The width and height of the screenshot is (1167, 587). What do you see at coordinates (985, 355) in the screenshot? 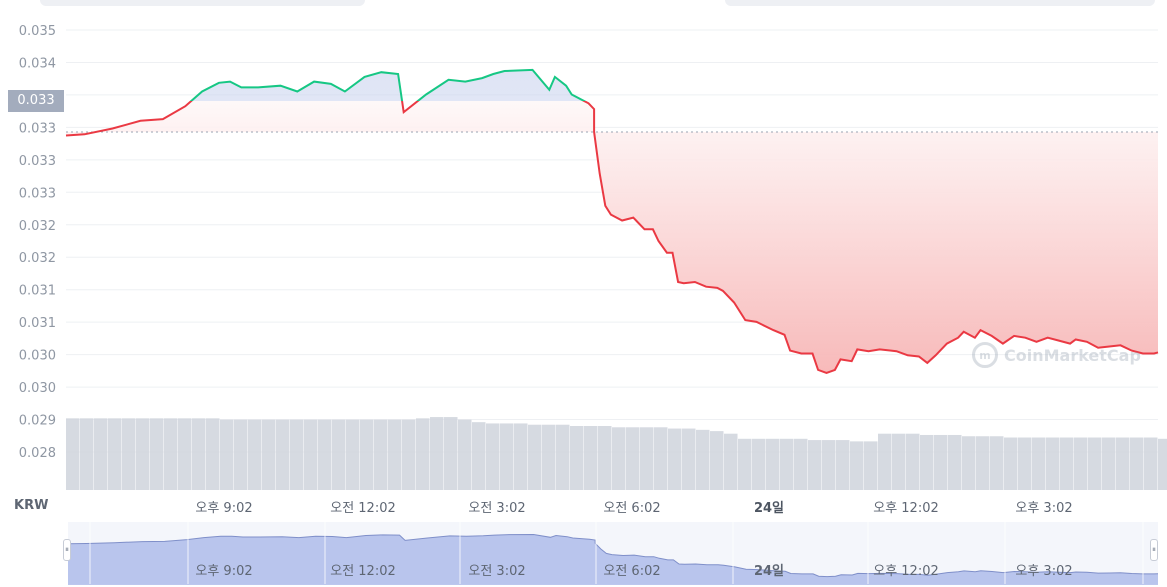
I see `coinmarketcap-logo-icon: m` at bounding box center [985, 355].